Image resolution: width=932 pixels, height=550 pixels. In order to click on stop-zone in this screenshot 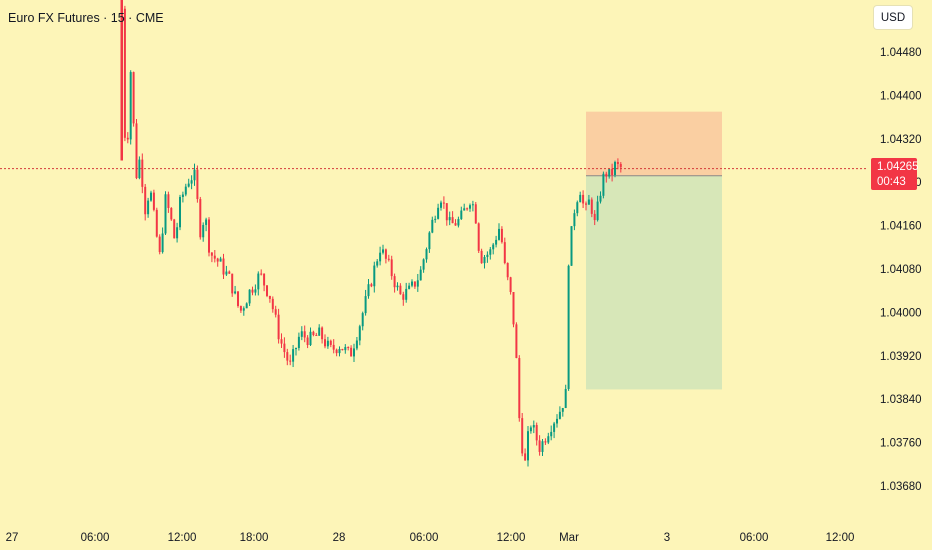, I will do `click(654, 143)`.